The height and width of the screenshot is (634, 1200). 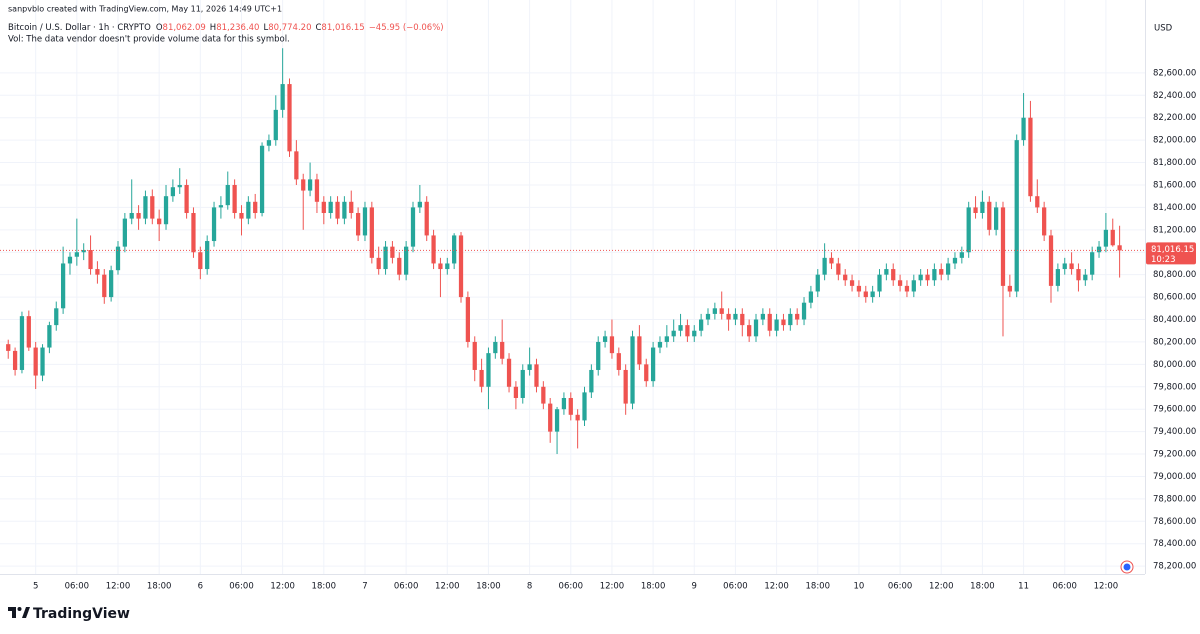 I want to click on y-tick-label: 78,600.00, so click(x=1174, y=522).